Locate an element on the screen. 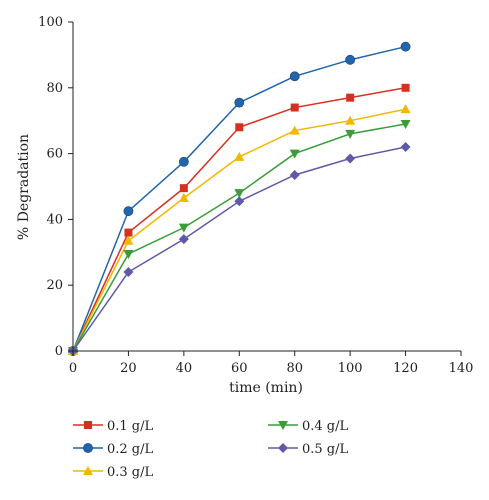 The image size is (489, 500). legend-label: 0.2 g/L is located at coordinates (130, 449).